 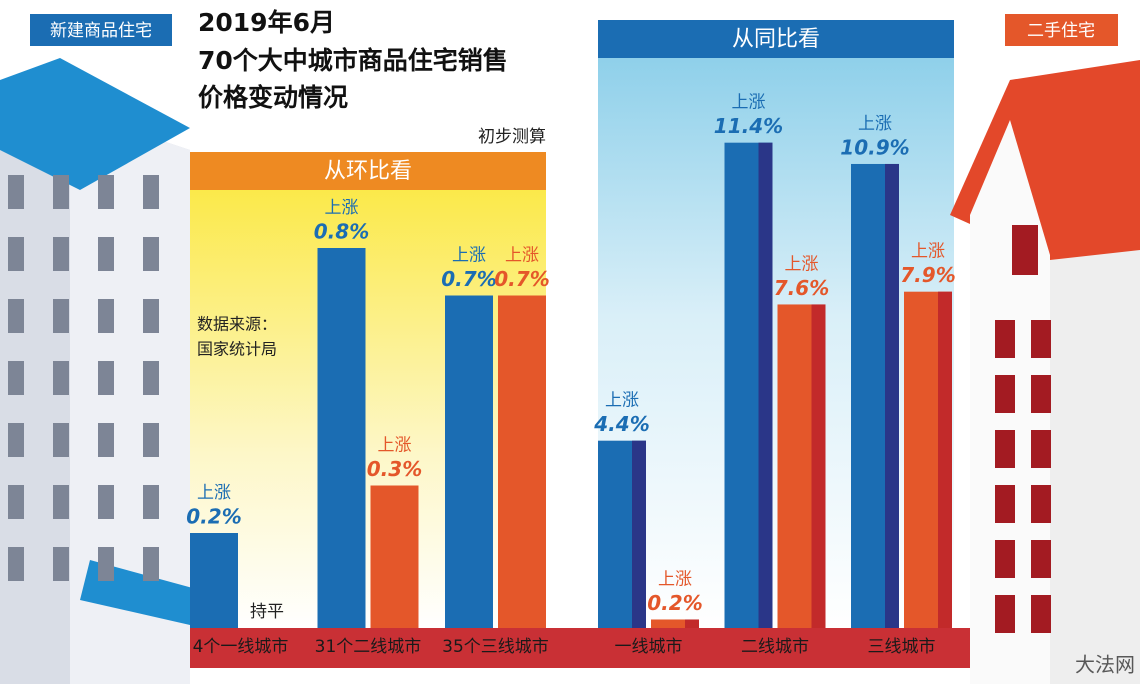 I want to click on source: 国家统计局, so click(x=237, y=349).